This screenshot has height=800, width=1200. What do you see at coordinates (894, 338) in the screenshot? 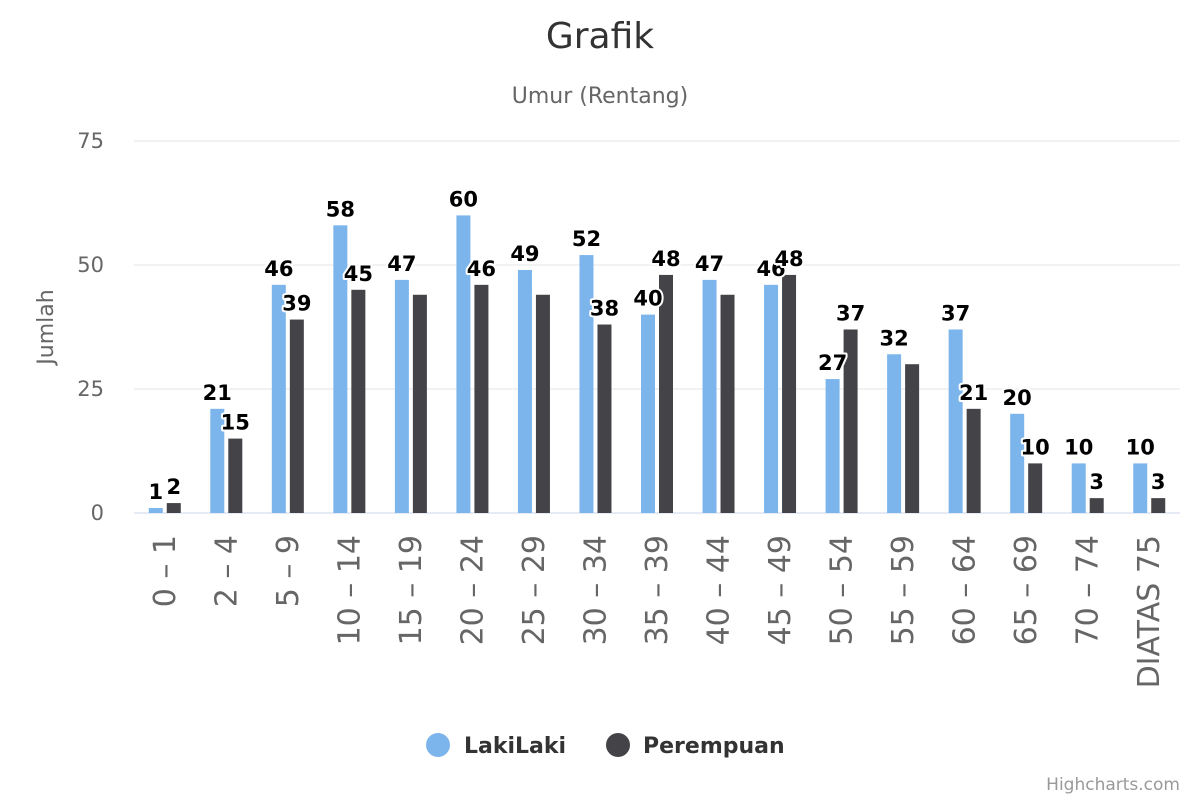
I see `data-label: 32` at bounding box center [894, 338].